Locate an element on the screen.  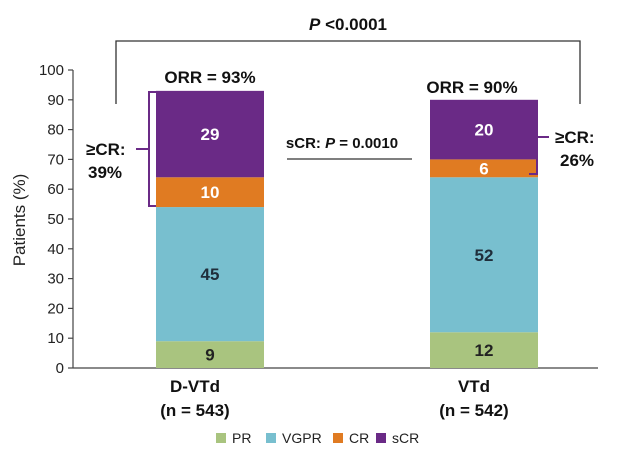
bar-label-d-vtd-vgpr: 45 is located at coordinates (210, 274).